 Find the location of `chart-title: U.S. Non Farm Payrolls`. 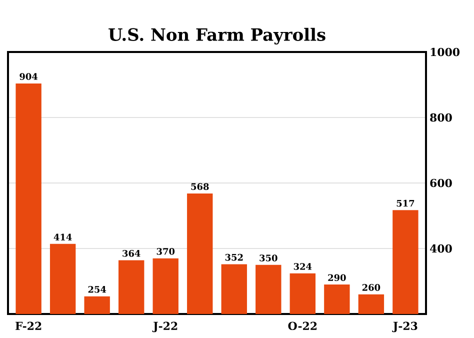

chart-title: U.S. Non Farm Payrolls is located at coordinates (217, 36).